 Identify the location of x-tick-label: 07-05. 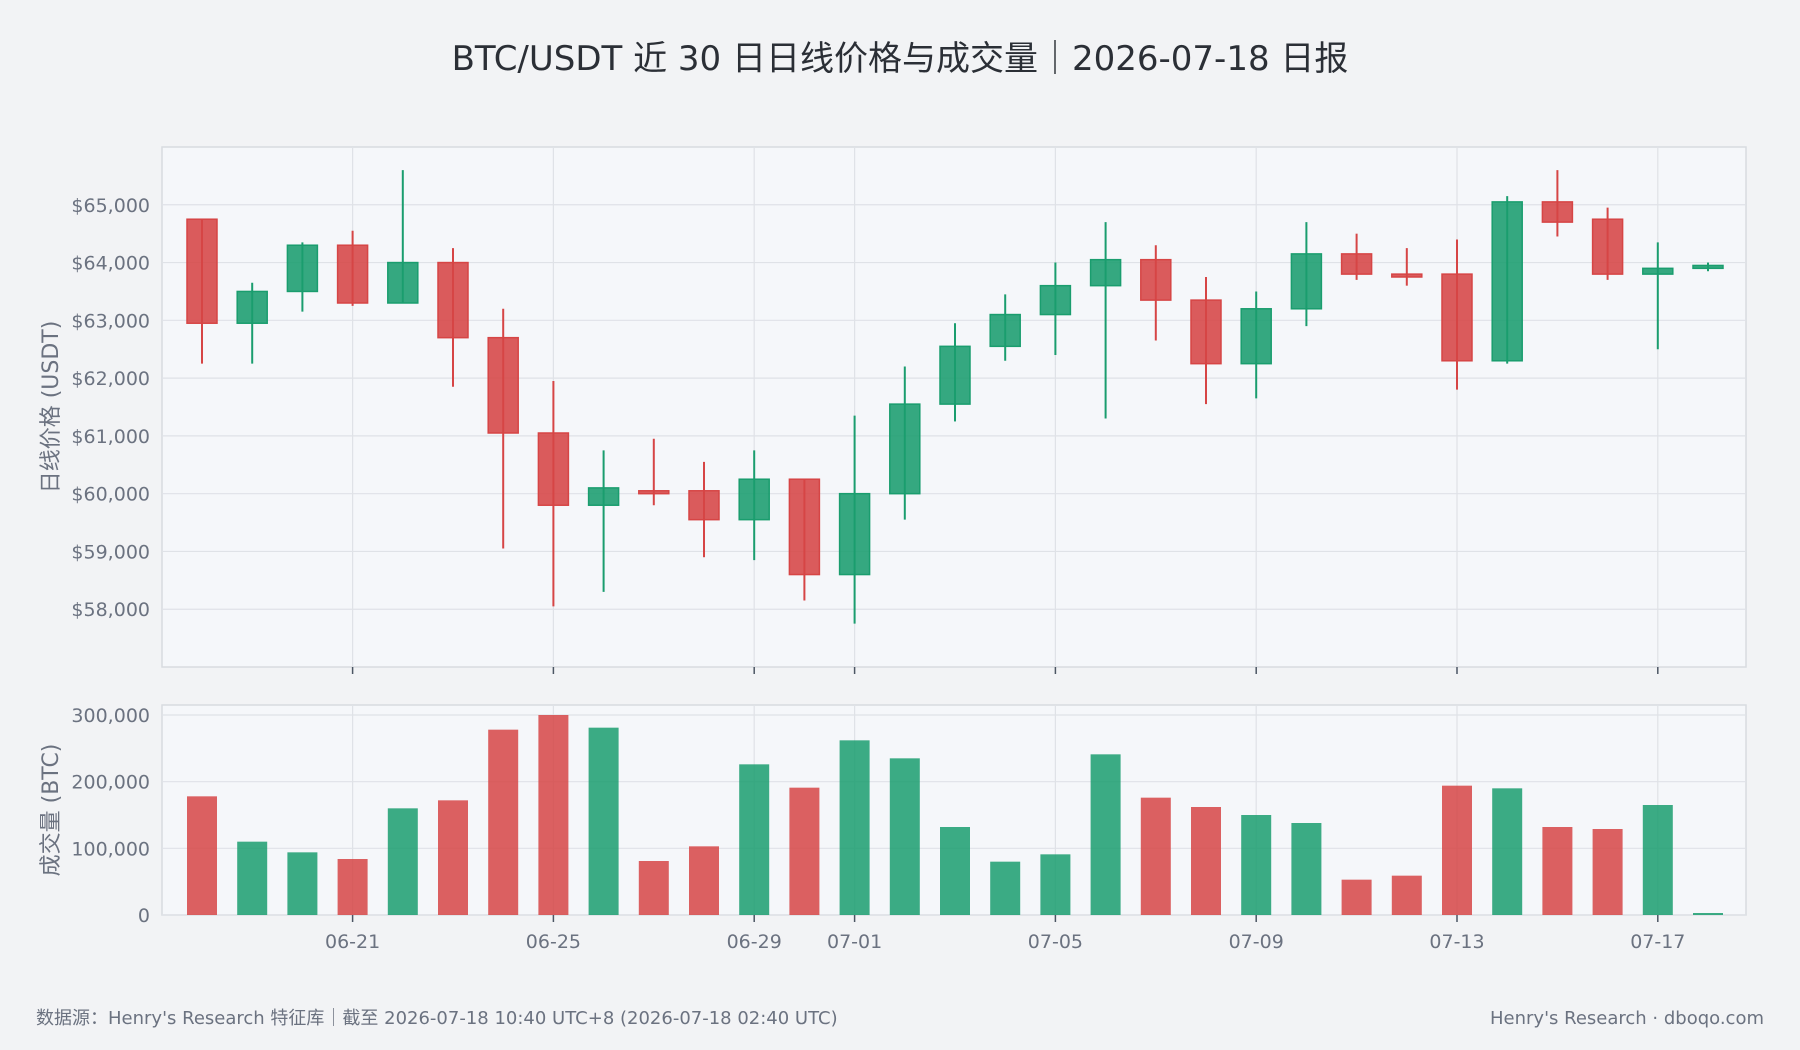
(1055, 942).